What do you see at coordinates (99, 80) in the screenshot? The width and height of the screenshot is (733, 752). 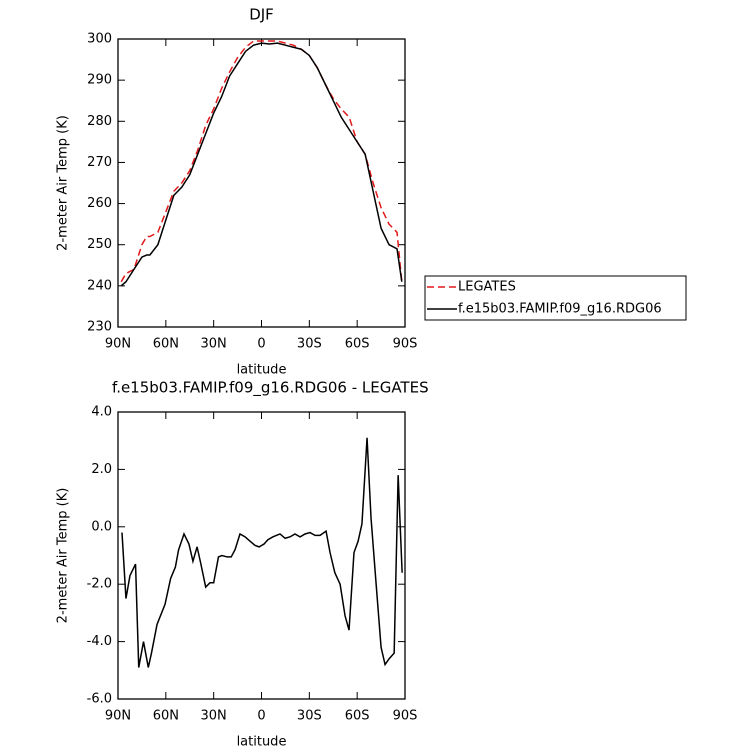 I see `y-tick-label: 290` at bounding box center [99, 80].